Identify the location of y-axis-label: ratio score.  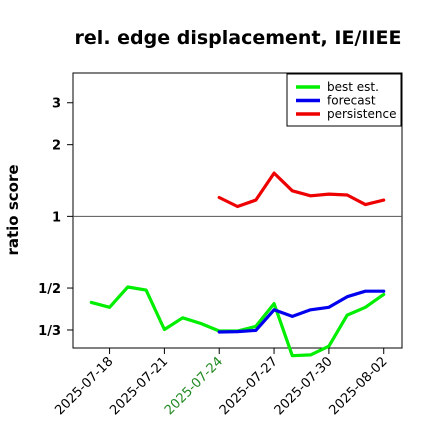
(13, 209).